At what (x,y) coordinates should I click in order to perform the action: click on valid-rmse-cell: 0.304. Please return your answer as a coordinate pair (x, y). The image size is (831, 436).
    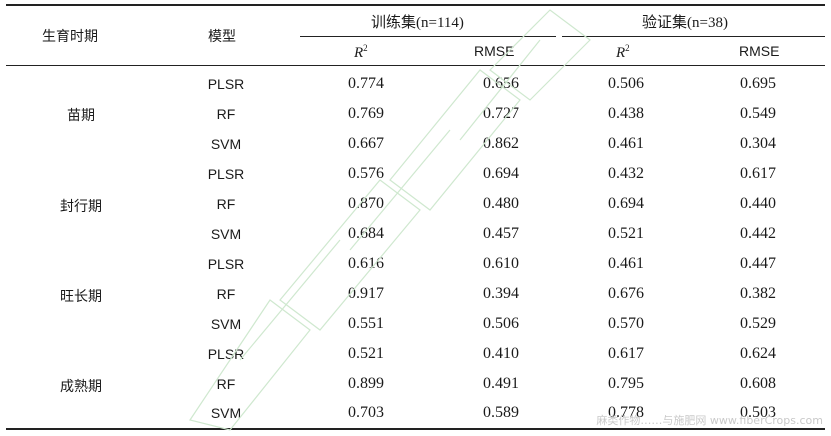
    Looking at the image, I should click on (758, 143).